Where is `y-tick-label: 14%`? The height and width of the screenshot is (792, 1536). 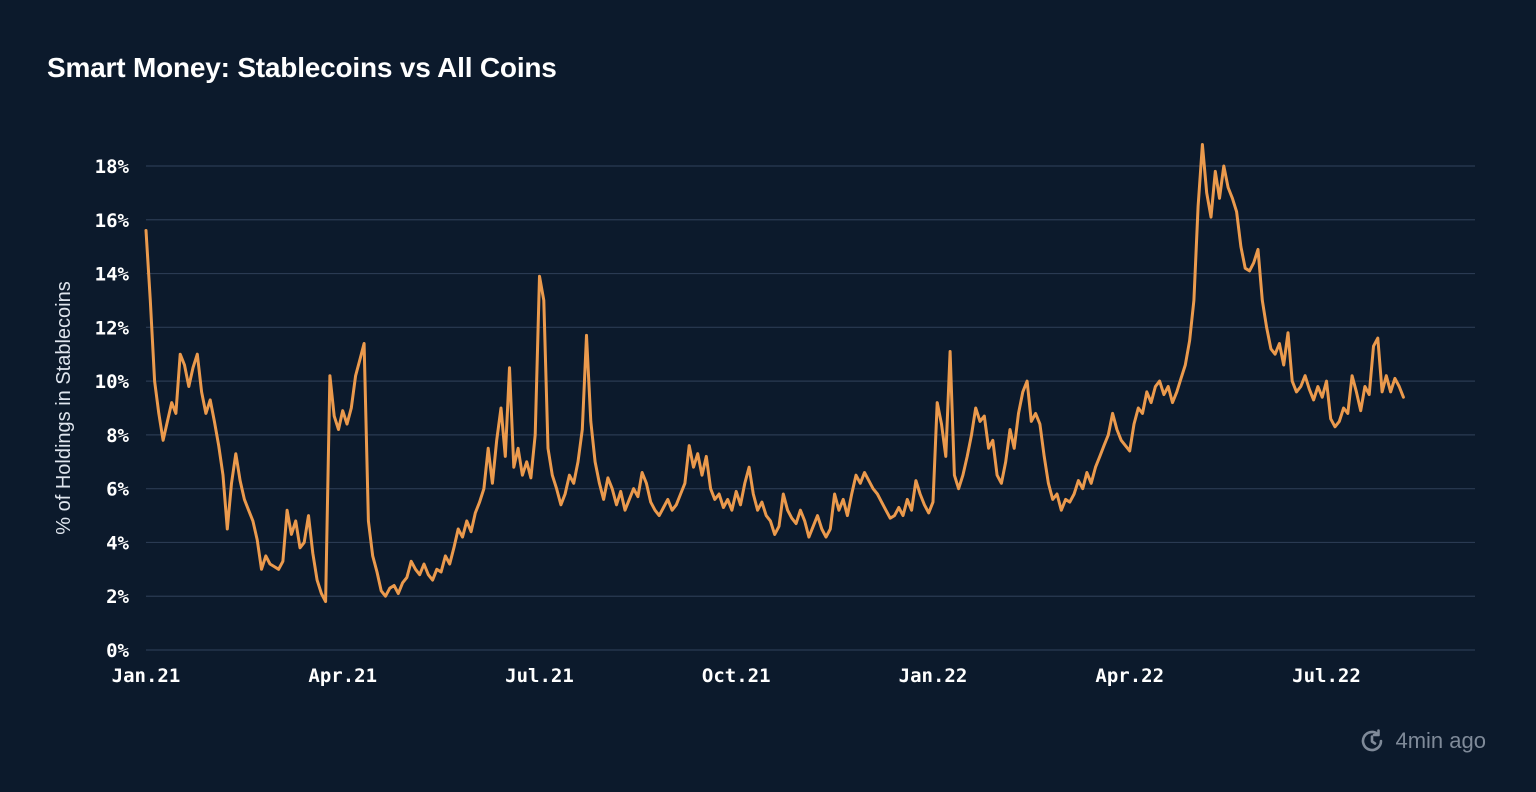
y-tick-label: 14% is located at coordinates (112, 275).